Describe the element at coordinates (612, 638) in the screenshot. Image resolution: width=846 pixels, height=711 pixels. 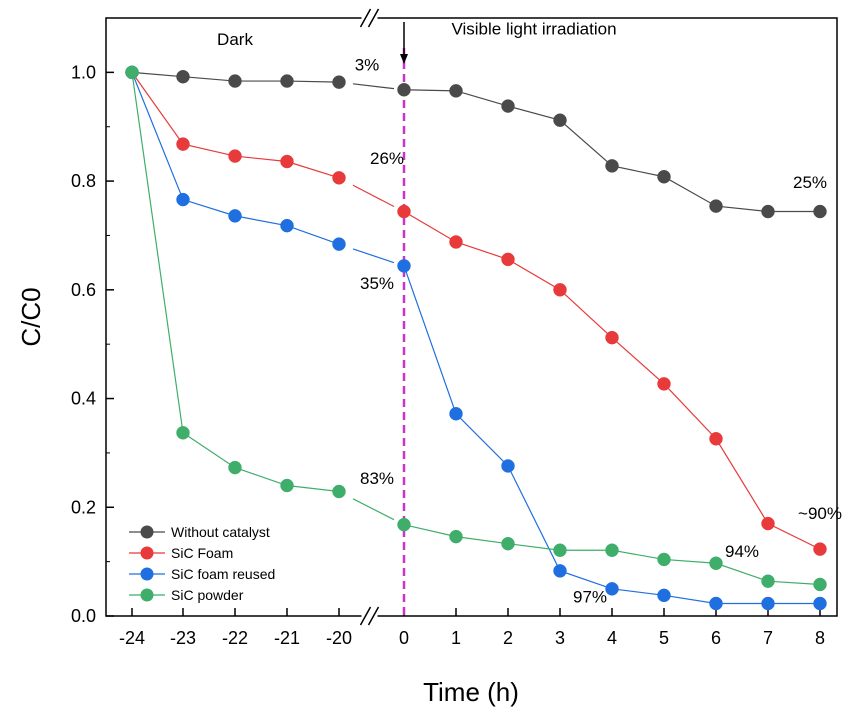
I see `x-tick-label: 4` at that location.